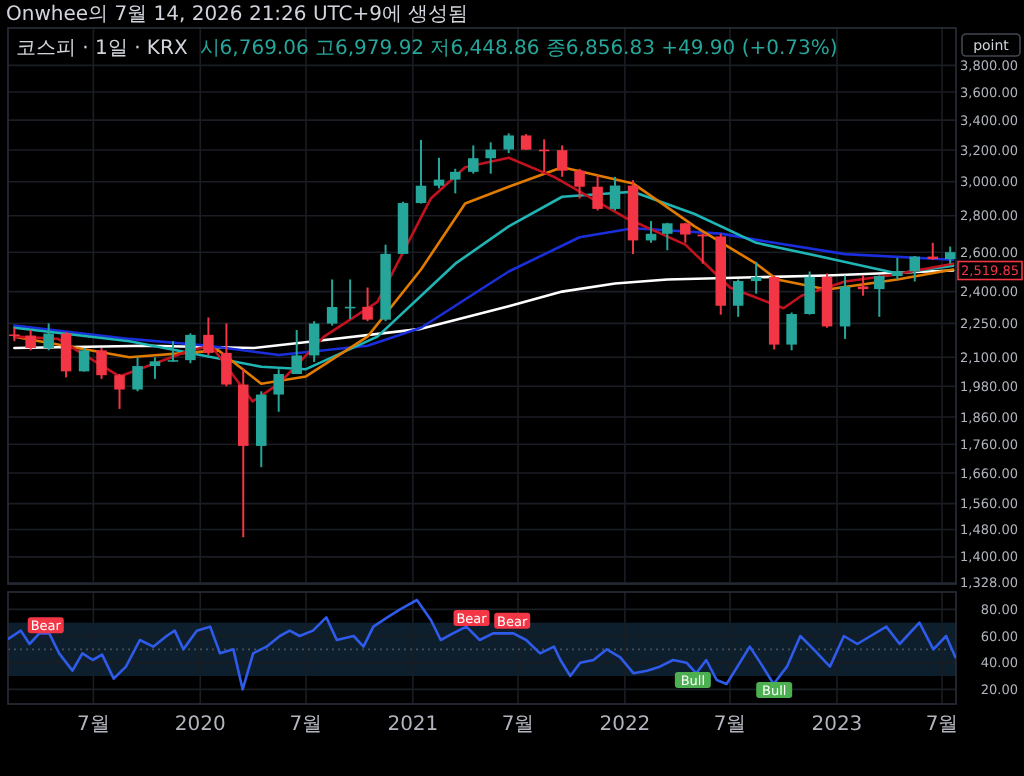 The image size is (1024, 776). What do you see at coordinates (518, 49) in the screenshot?
I see `text: 시6,769.06 고6,979.92 저6,448.86 종6,856.83 +49.90 (+0.73%)` at bounding box center [518, 49].